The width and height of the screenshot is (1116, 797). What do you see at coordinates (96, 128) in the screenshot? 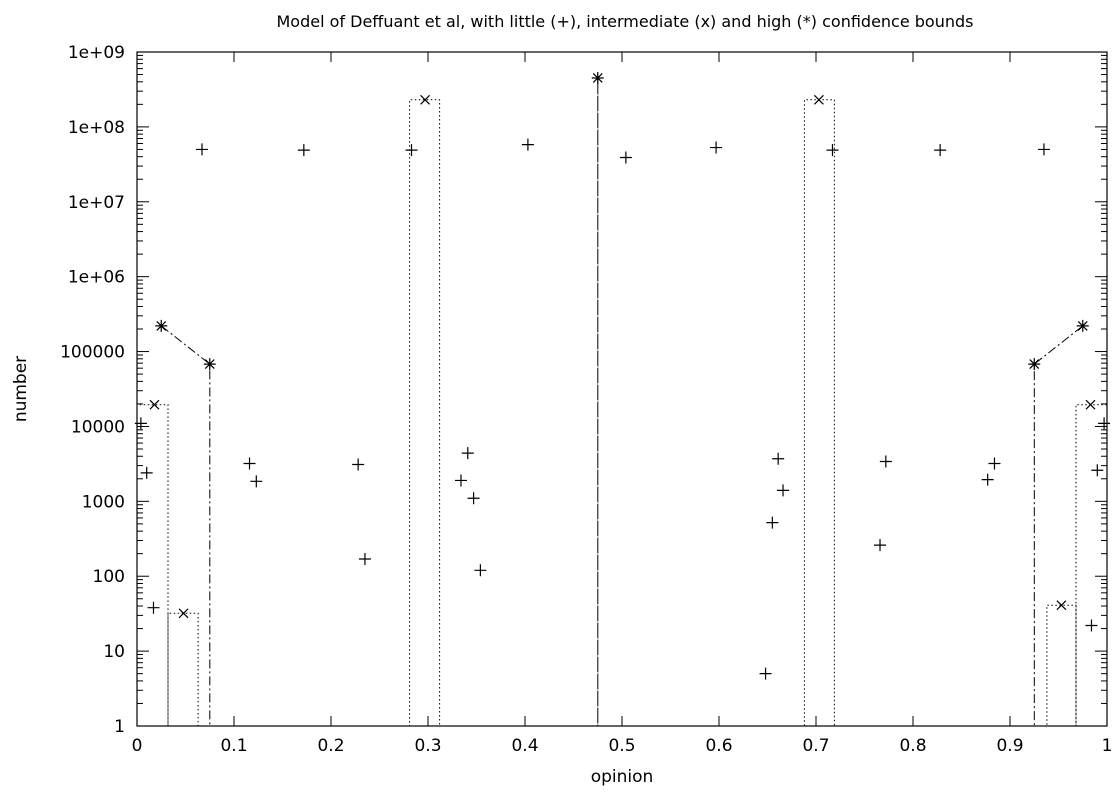
I see `y-tick-label: 1e+08` at bounding box center [96, 128].